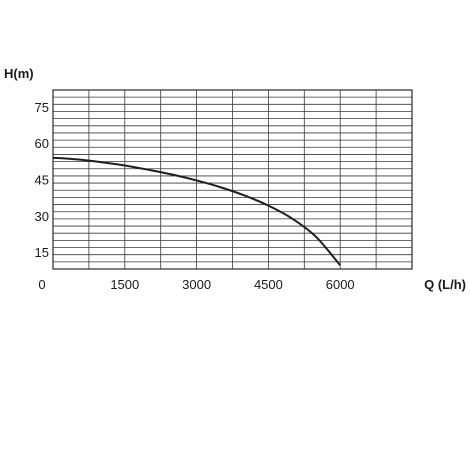 The width and height of the screenshot is (470, 470). What do you see at coordinates (42, 143) in the screenshot?
I see `y-tick-label: 60` at bounding box center [42, 143].